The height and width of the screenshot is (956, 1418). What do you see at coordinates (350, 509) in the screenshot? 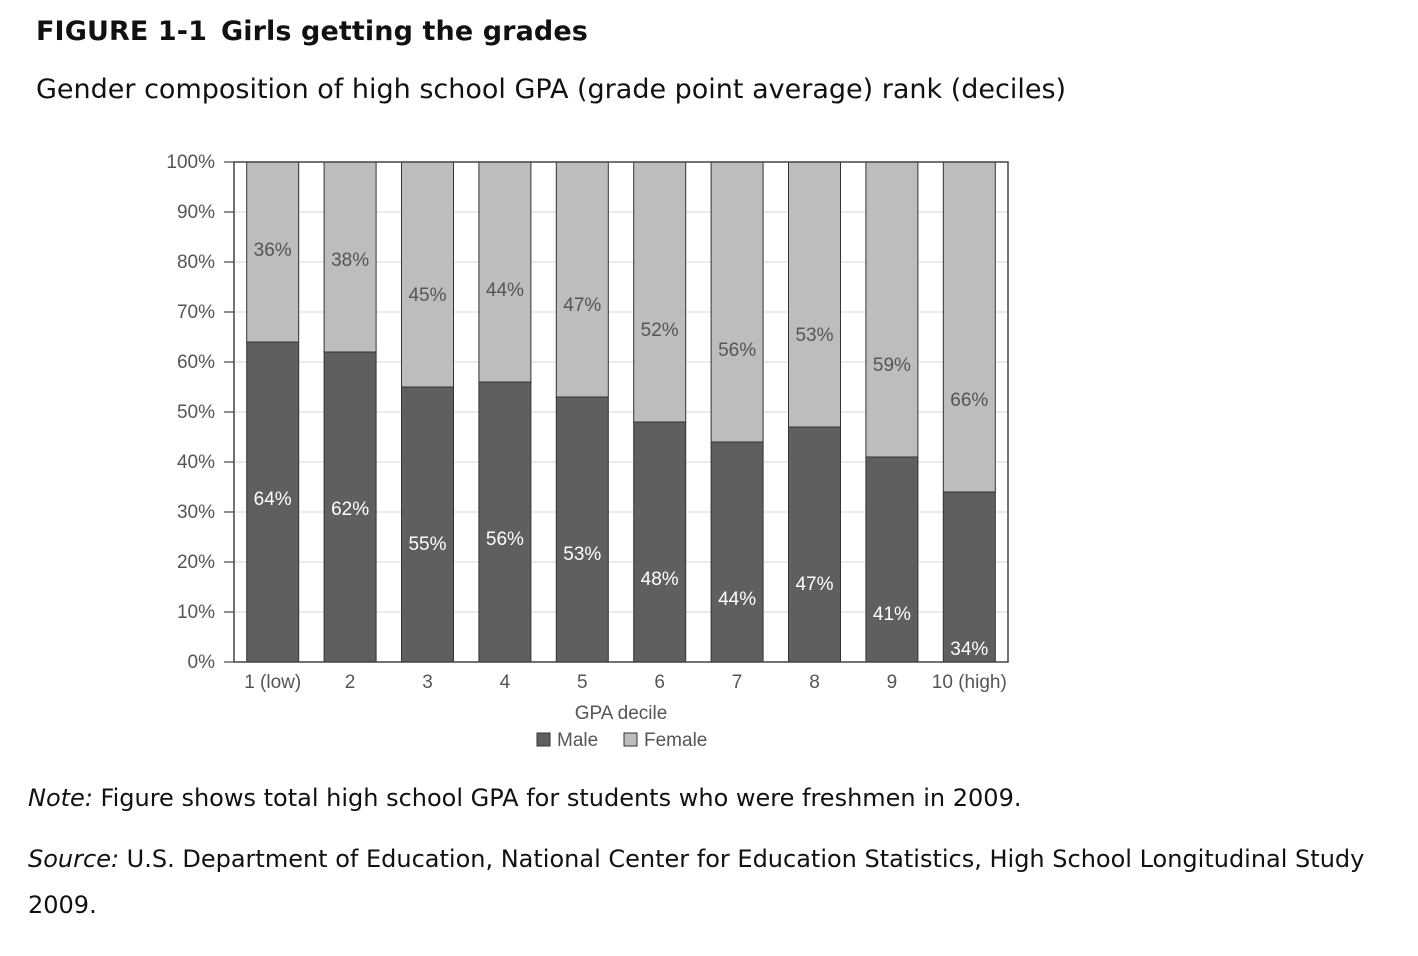
I see `data-label-male: 62%` at bounding box center [350, 509].